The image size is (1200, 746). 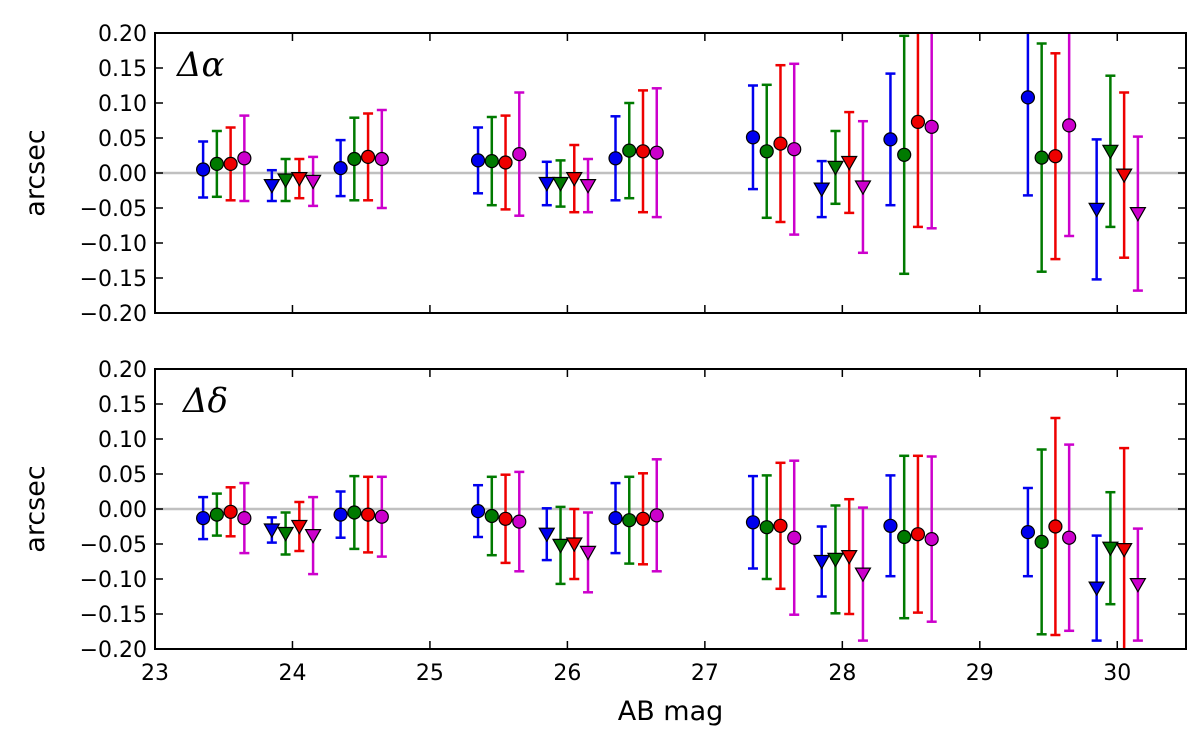 I want to click on x-tick-label: 23, so click(x=155, y=673).